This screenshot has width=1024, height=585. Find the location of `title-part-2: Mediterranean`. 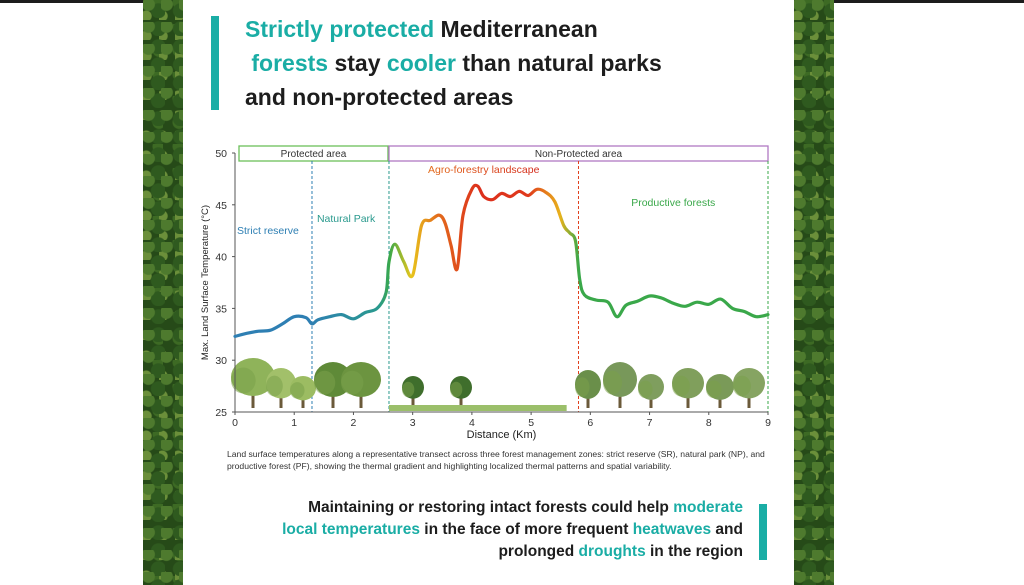

title-part-2: Mediterranean is located at coordinates (516, 29).